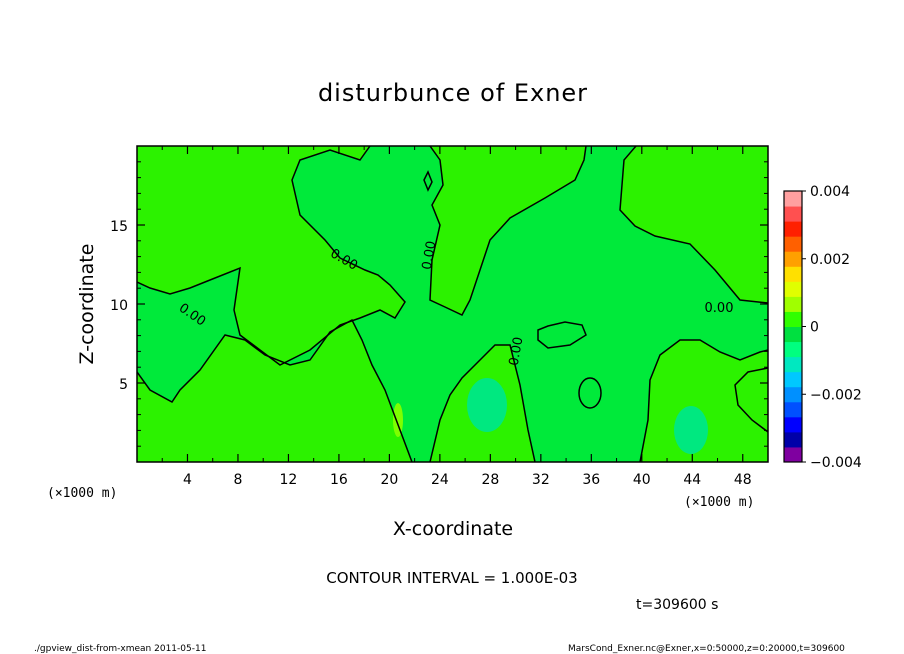 This screenshot has width=904, height=654. Describe the element at coordinates (692, 480) in the screenshot. I see `x-tick-label: 44` at that location.